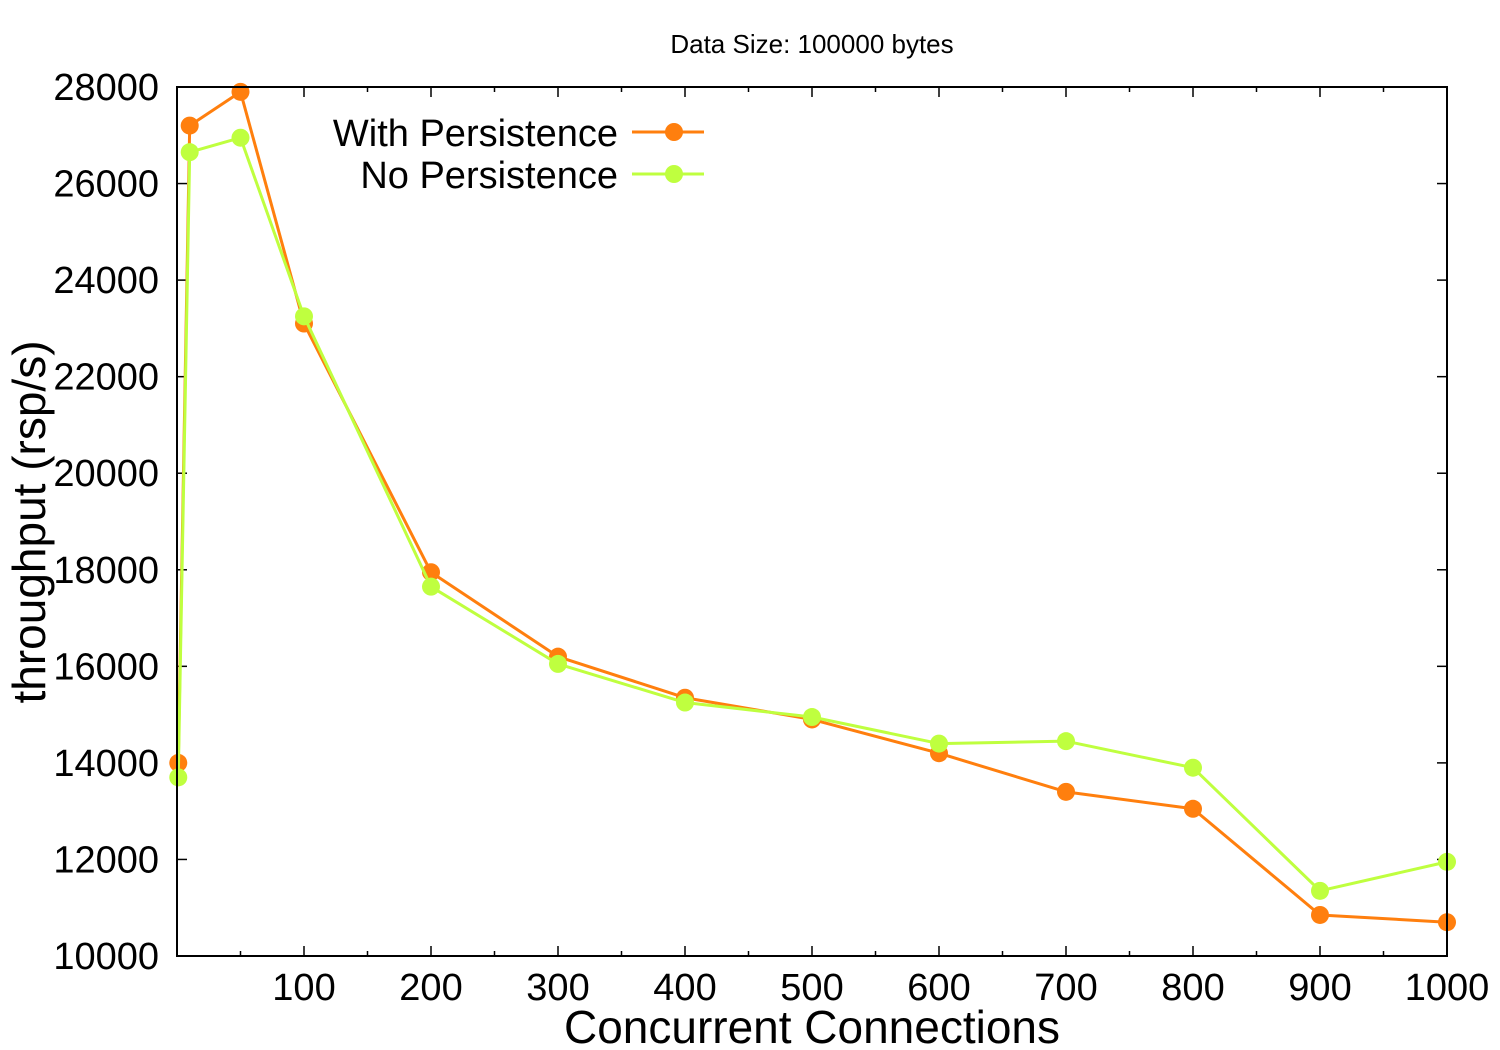 This screenshot has width=1500, height=1050. What do you see at coordinates (812, 1025) in the screenshot?
I see `x-axis-label: Concurrent Connections` at bounding box center [812, 1025].